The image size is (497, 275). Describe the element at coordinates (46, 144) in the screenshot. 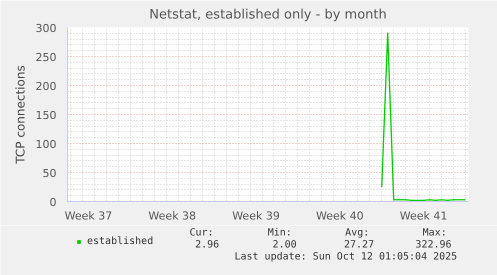

I see `y-tick-label: 100` at that location.